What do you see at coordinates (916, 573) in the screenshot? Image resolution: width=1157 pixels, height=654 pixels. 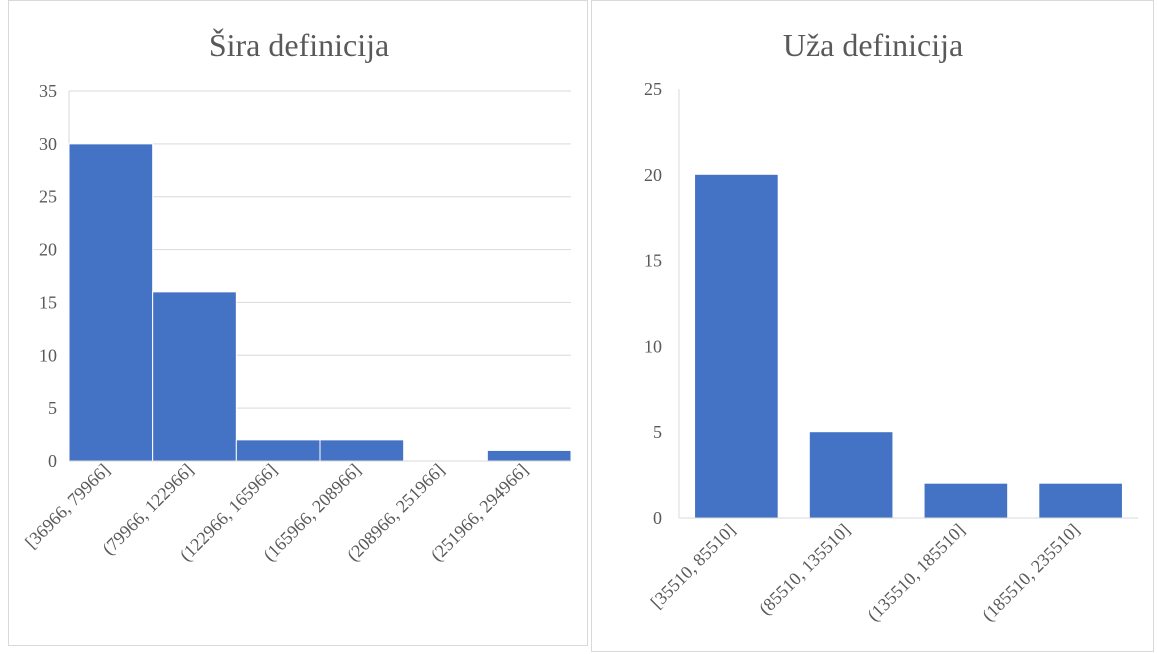 I see `x-tick-label: (135510, 185510]` at bounding box center [916, 573].